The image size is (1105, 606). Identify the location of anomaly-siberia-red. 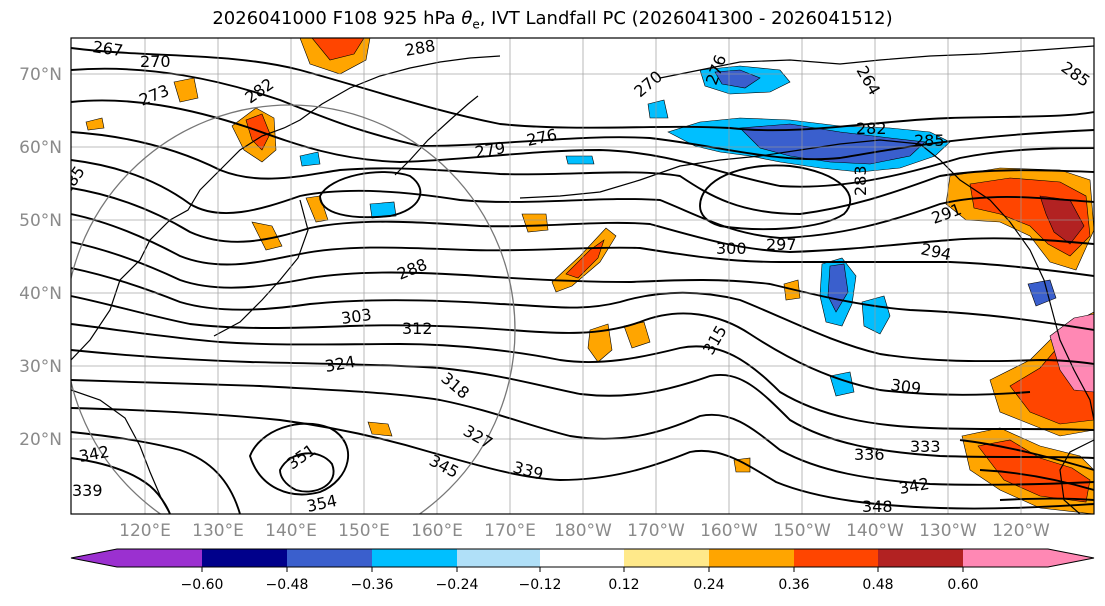
(338, 49).